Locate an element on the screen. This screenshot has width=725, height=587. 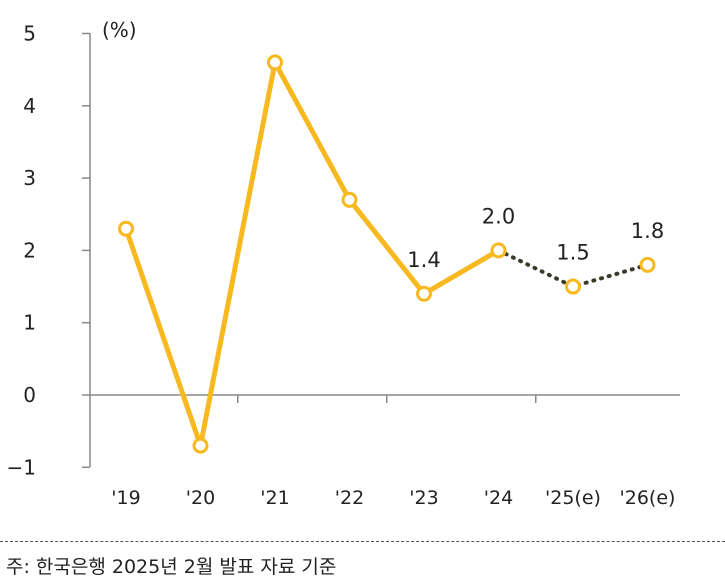
y-tick-label: 0 is located at coordinates (29, 395).